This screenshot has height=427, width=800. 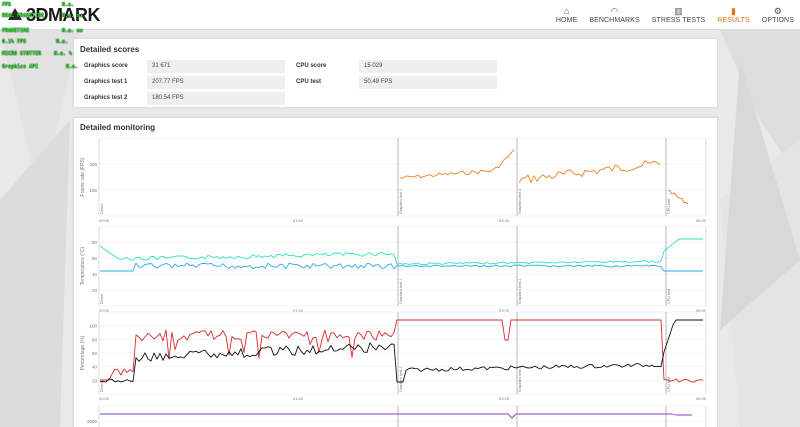 I want to click on y-axis-label: Percentage (%), so click(x=83, y=352).